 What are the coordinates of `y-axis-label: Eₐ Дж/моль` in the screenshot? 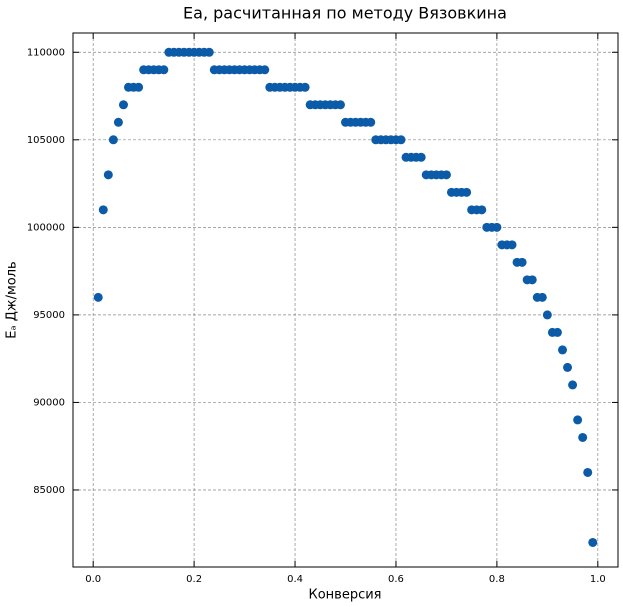 It's located at (12, 299).